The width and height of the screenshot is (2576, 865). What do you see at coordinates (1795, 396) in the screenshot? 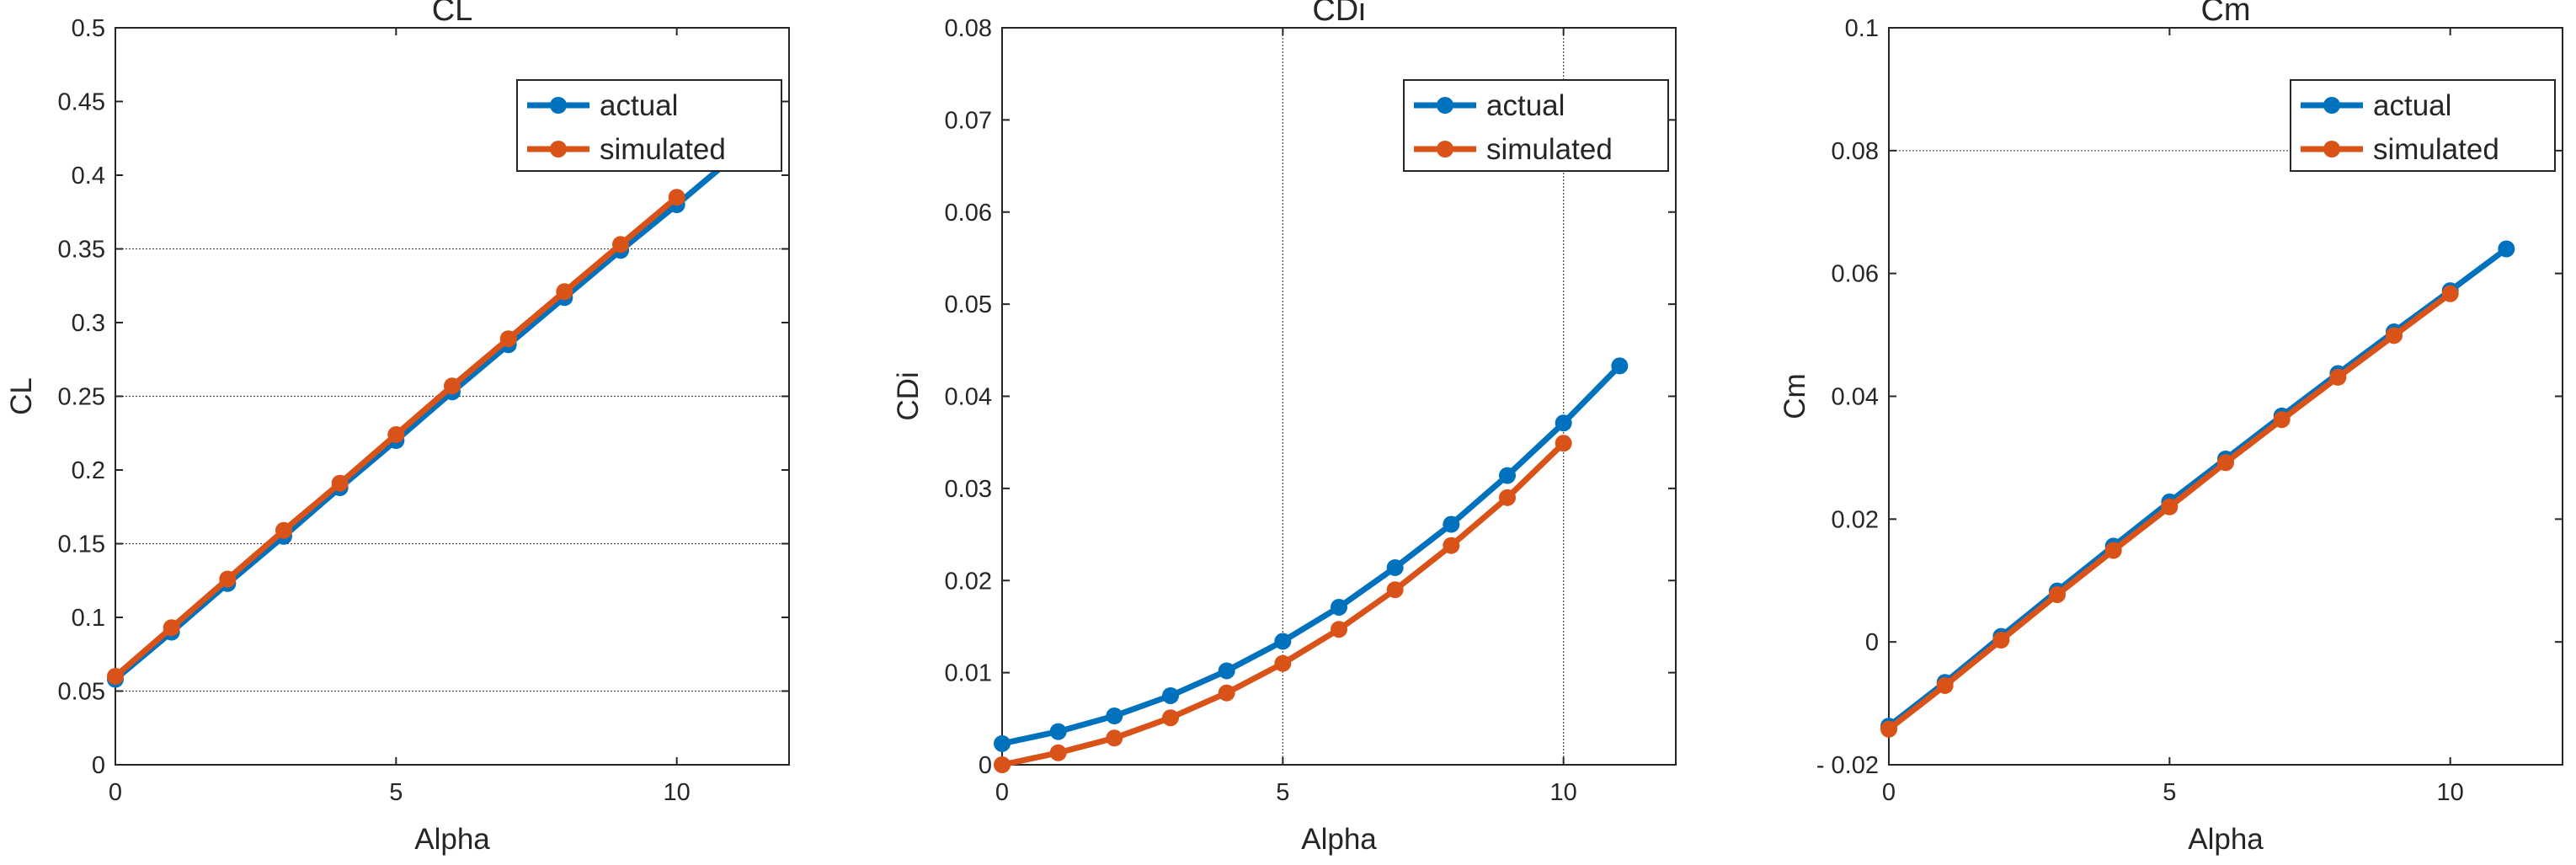
I see `y-axis-label: Cm` at bounding box center [1795, 396].